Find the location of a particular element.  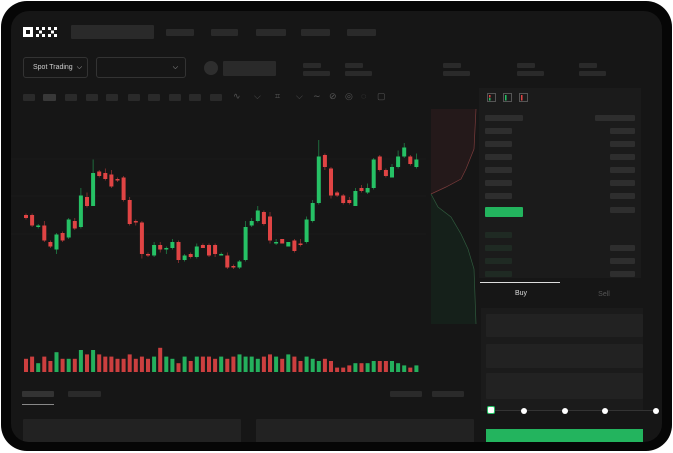

search-bar is located at coordinates (112, 32).